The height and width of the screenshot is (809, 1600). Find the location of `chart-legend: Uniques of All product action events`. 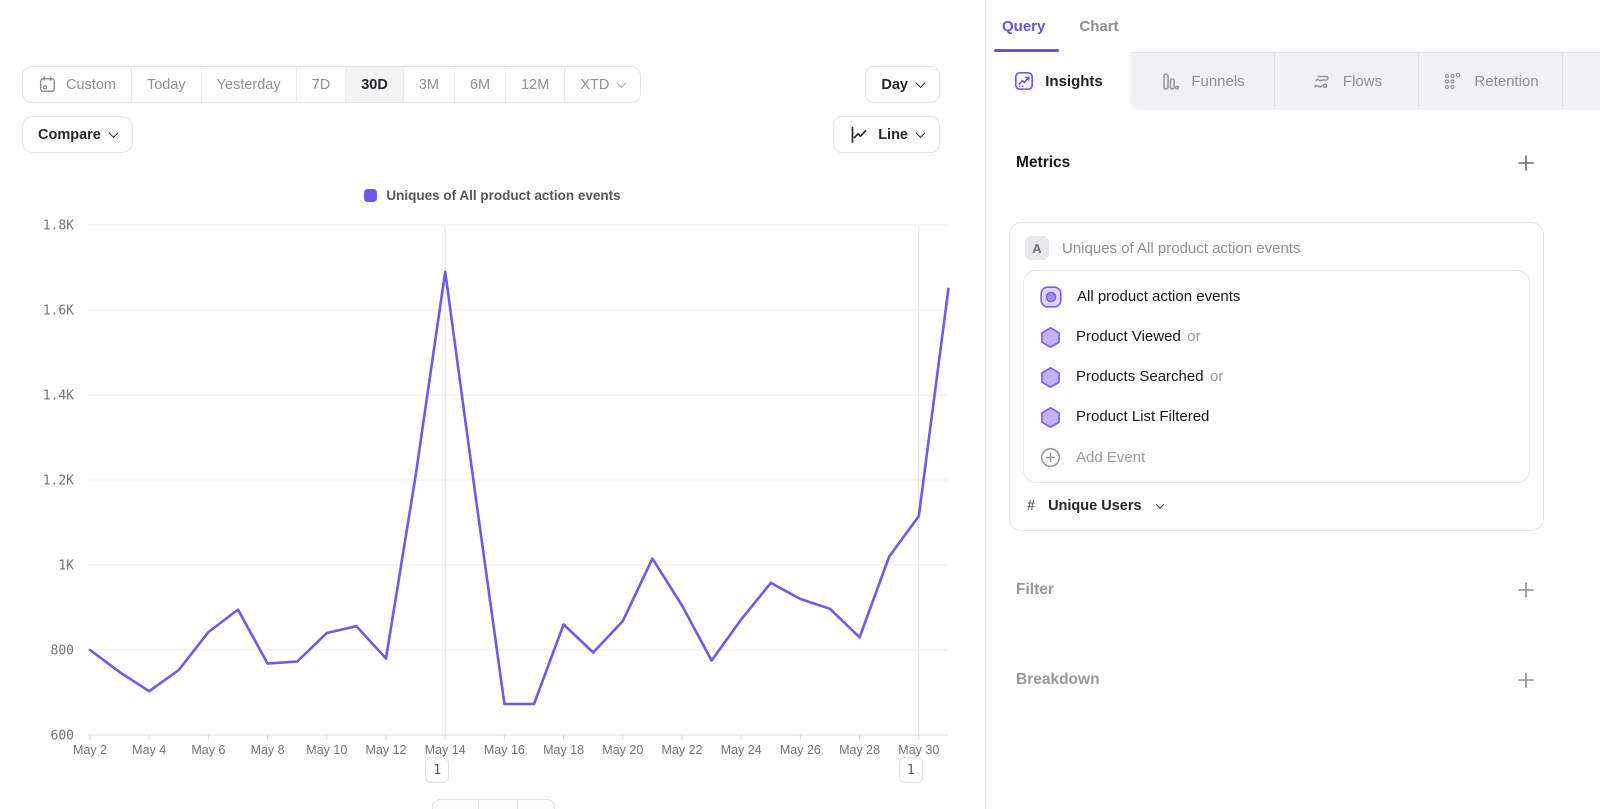

chart-legend: Uniques of All product action events is located at coordinates (492, 195).